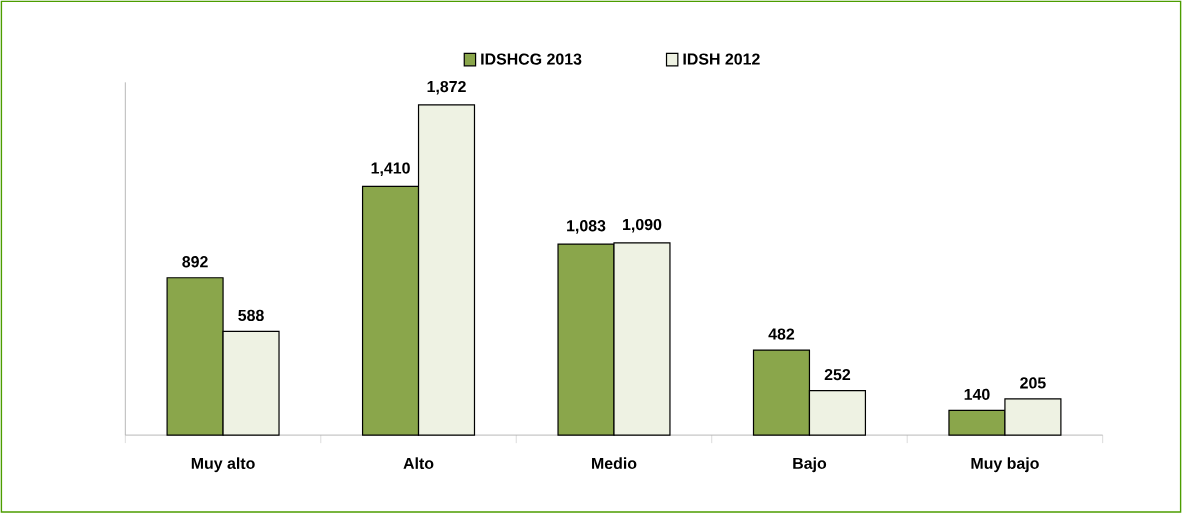 The width and height of the screenshot is (1182, 513). I want to click on x-tick-label: Muy bajo, so click(1005, 464).